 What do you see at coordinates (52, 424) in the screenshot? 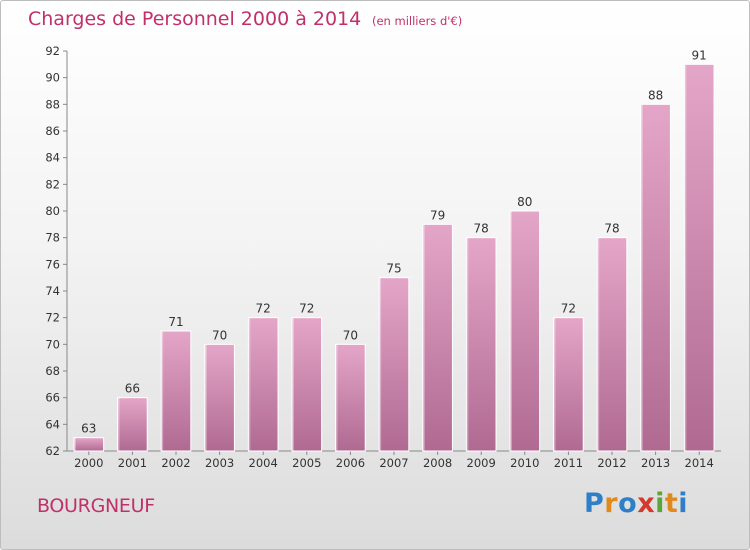
I see `y-tick-label: 64` at bounding box center [52, 424].